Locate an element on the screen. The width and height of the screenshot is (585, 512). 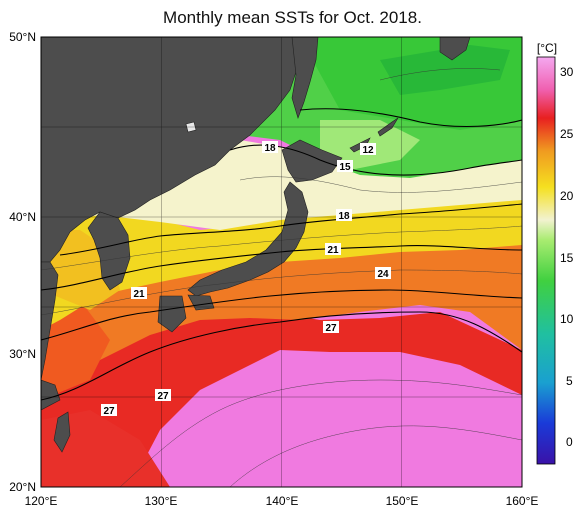
unit-label: [°C] is located at coordinates (547, 48).